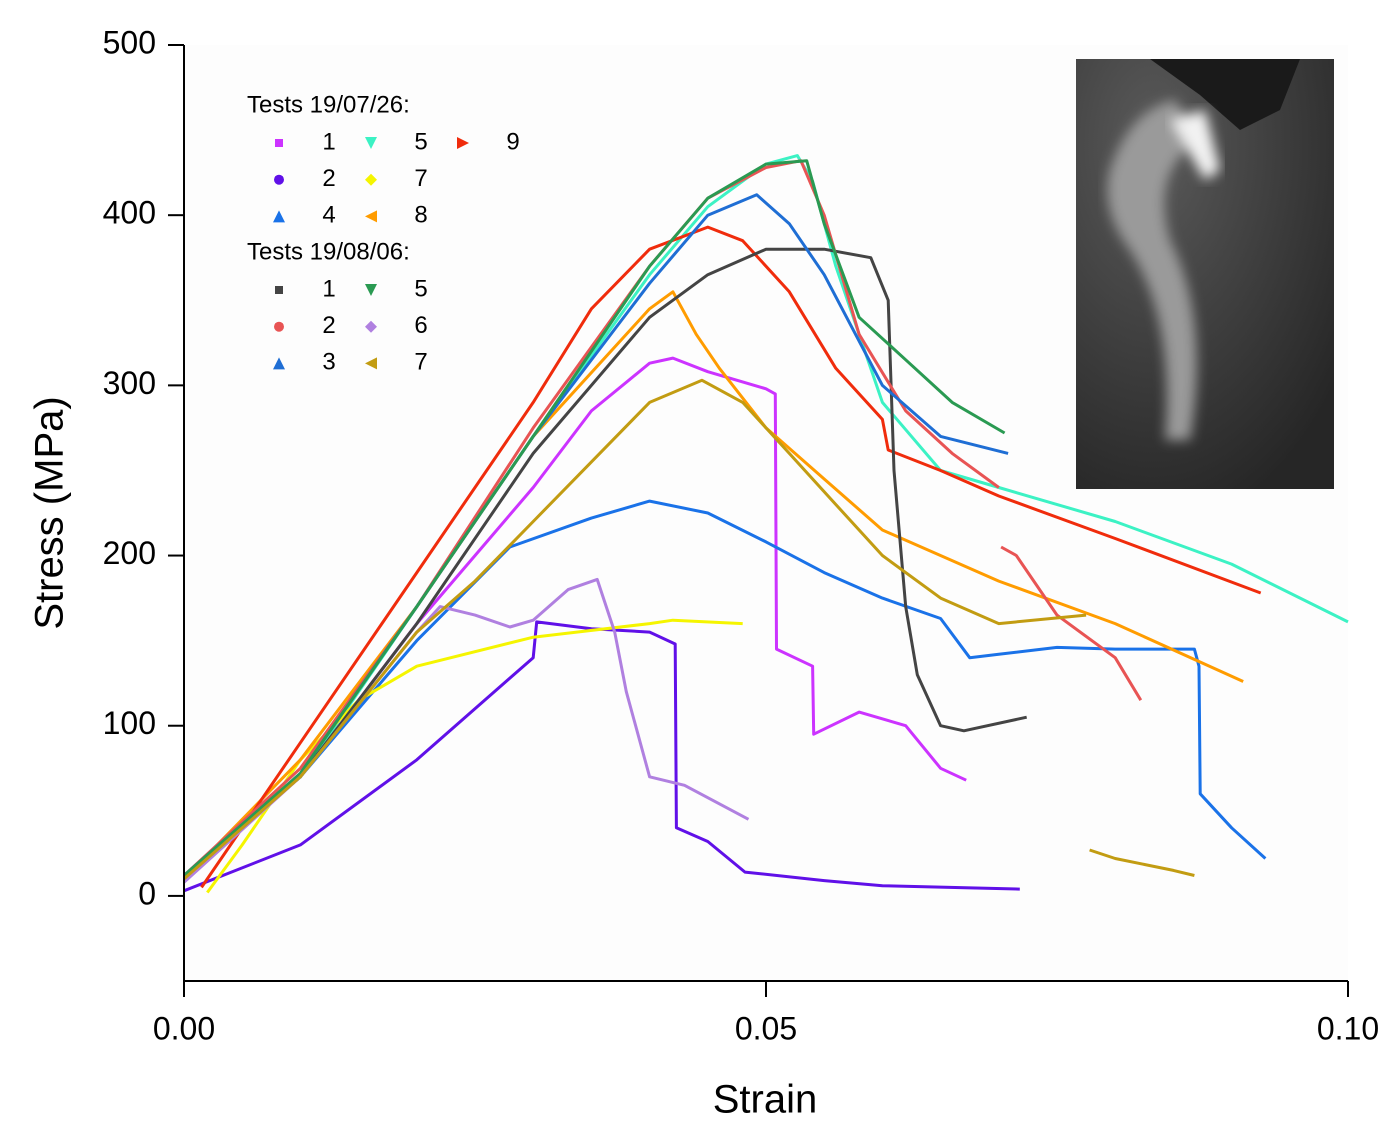 The width and height of the screenshot is (1380, 1127). What do you see at coordinates (328, 104) in the screenshot?
I see `legend-title: Tests 19/07/26:` at bounding box center [328, 104].